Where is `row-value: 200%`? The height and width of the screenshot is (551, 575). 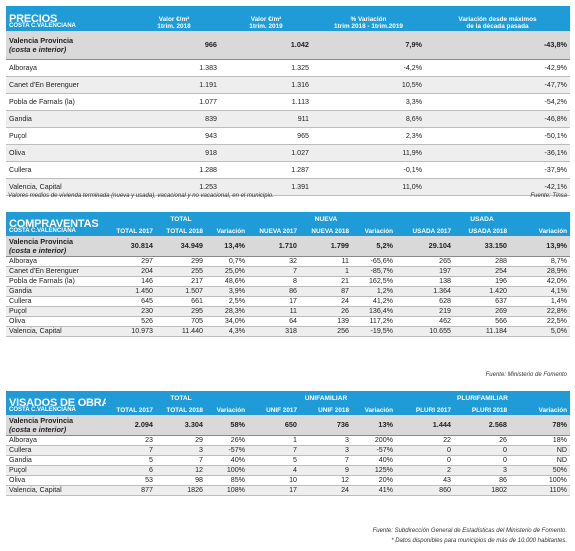 row-value: 200% is located at coordinates (374, 440).